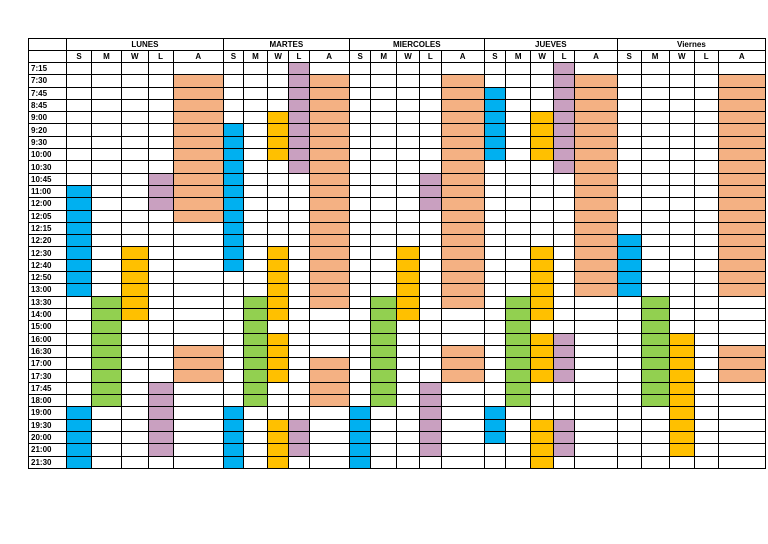 This screenshot has width=768, height=544. I want to click on time-row: 10:30, so click(397, 167).